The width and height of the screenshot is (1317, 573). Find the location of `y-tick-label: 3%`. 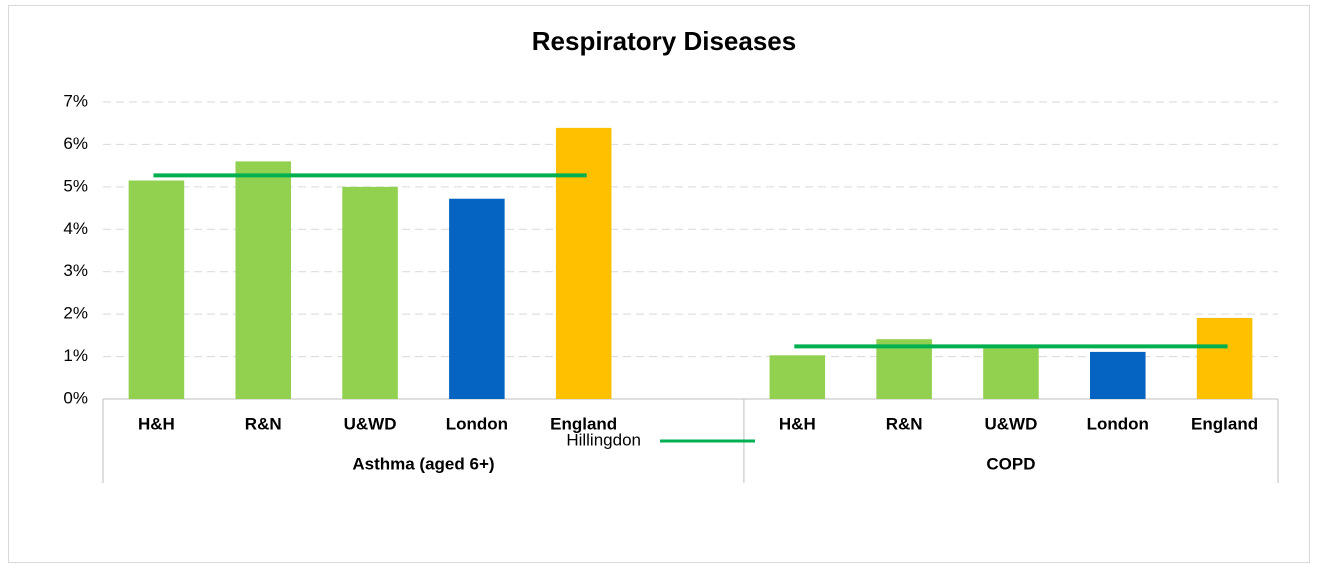

y-tick-label: 3% is located at coordinates (75, 270).